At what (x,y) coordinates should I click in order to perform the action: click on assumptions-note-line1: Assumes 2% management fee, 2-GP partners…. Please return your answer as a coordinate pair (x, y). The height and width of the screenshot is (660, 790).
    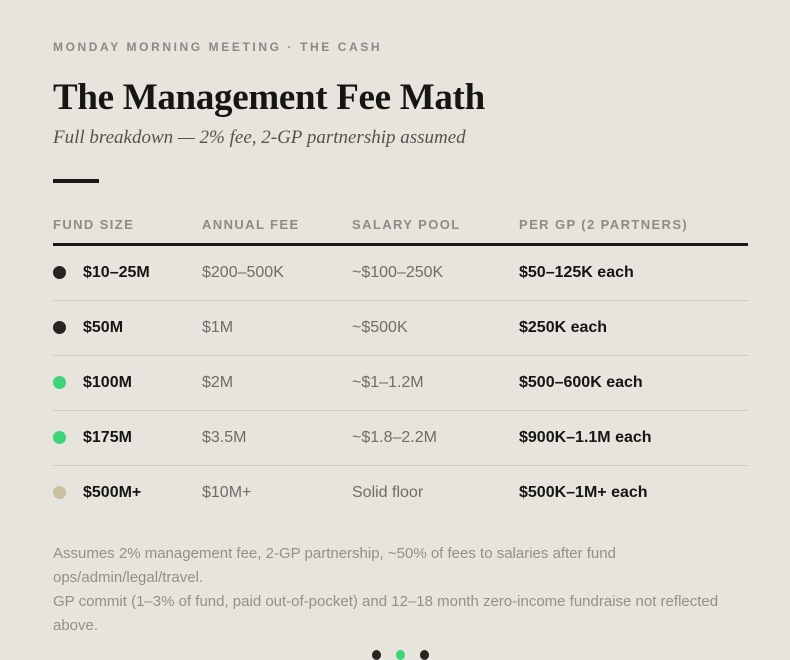
    Looking at the image, I should click on (334, 565).